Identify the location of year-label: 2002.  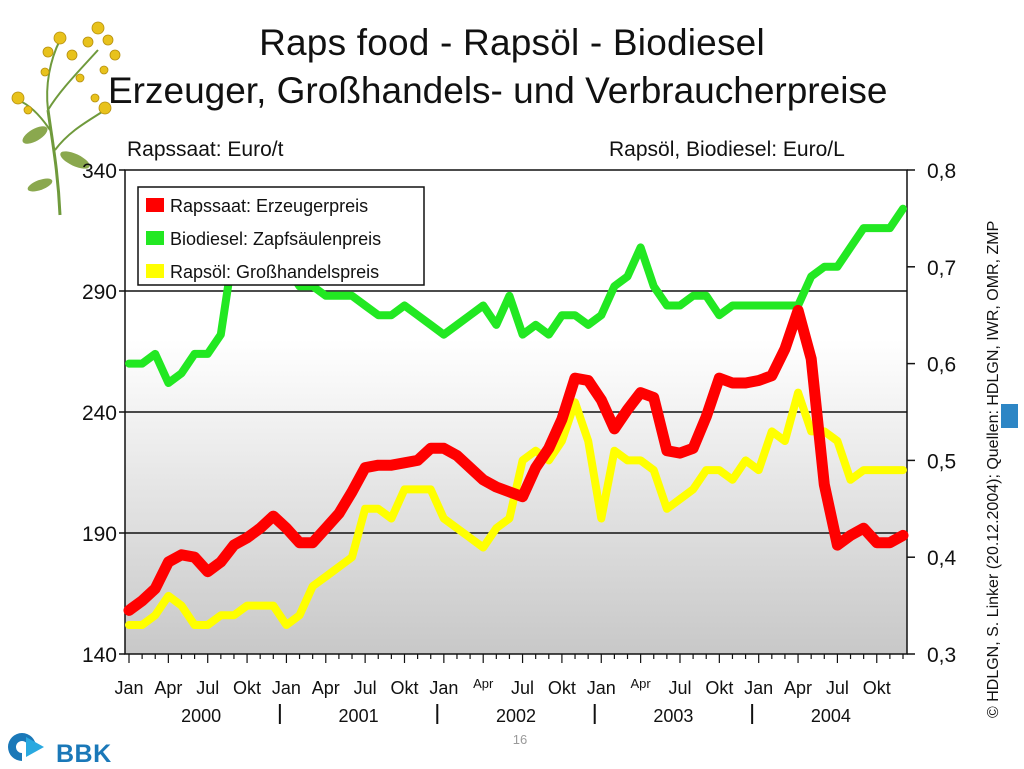
(516, 716).